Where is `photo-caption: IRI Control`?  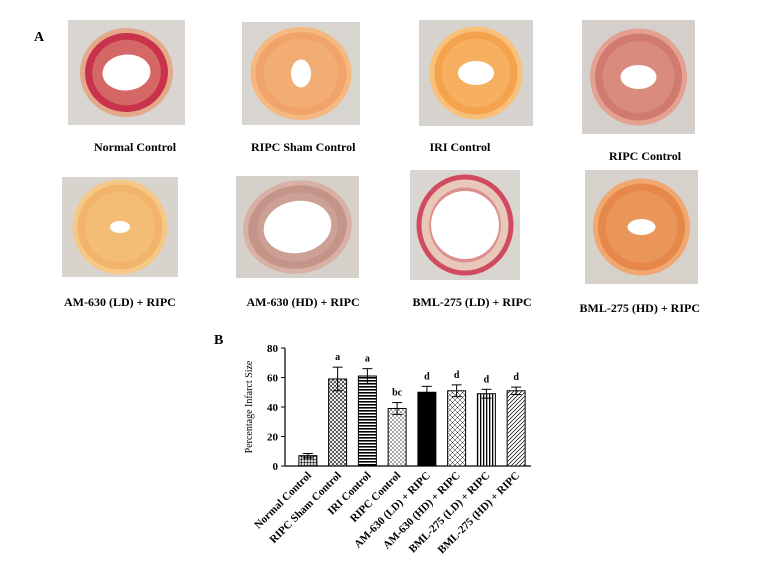
photo-caption: IRI Control is located at coordinates (460, 147).